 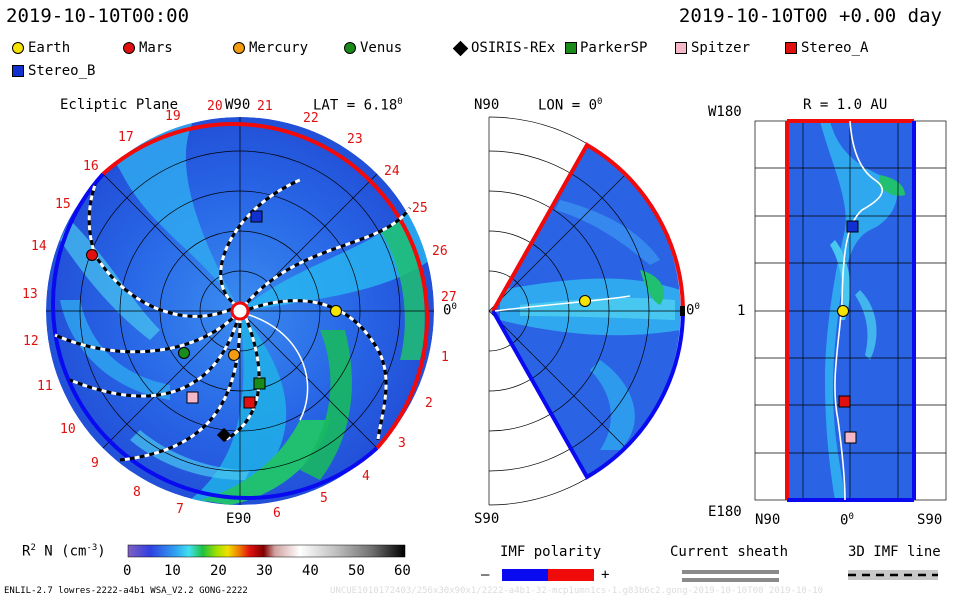 I want to click on rotation-number: 2, so click(x=429, y=403).